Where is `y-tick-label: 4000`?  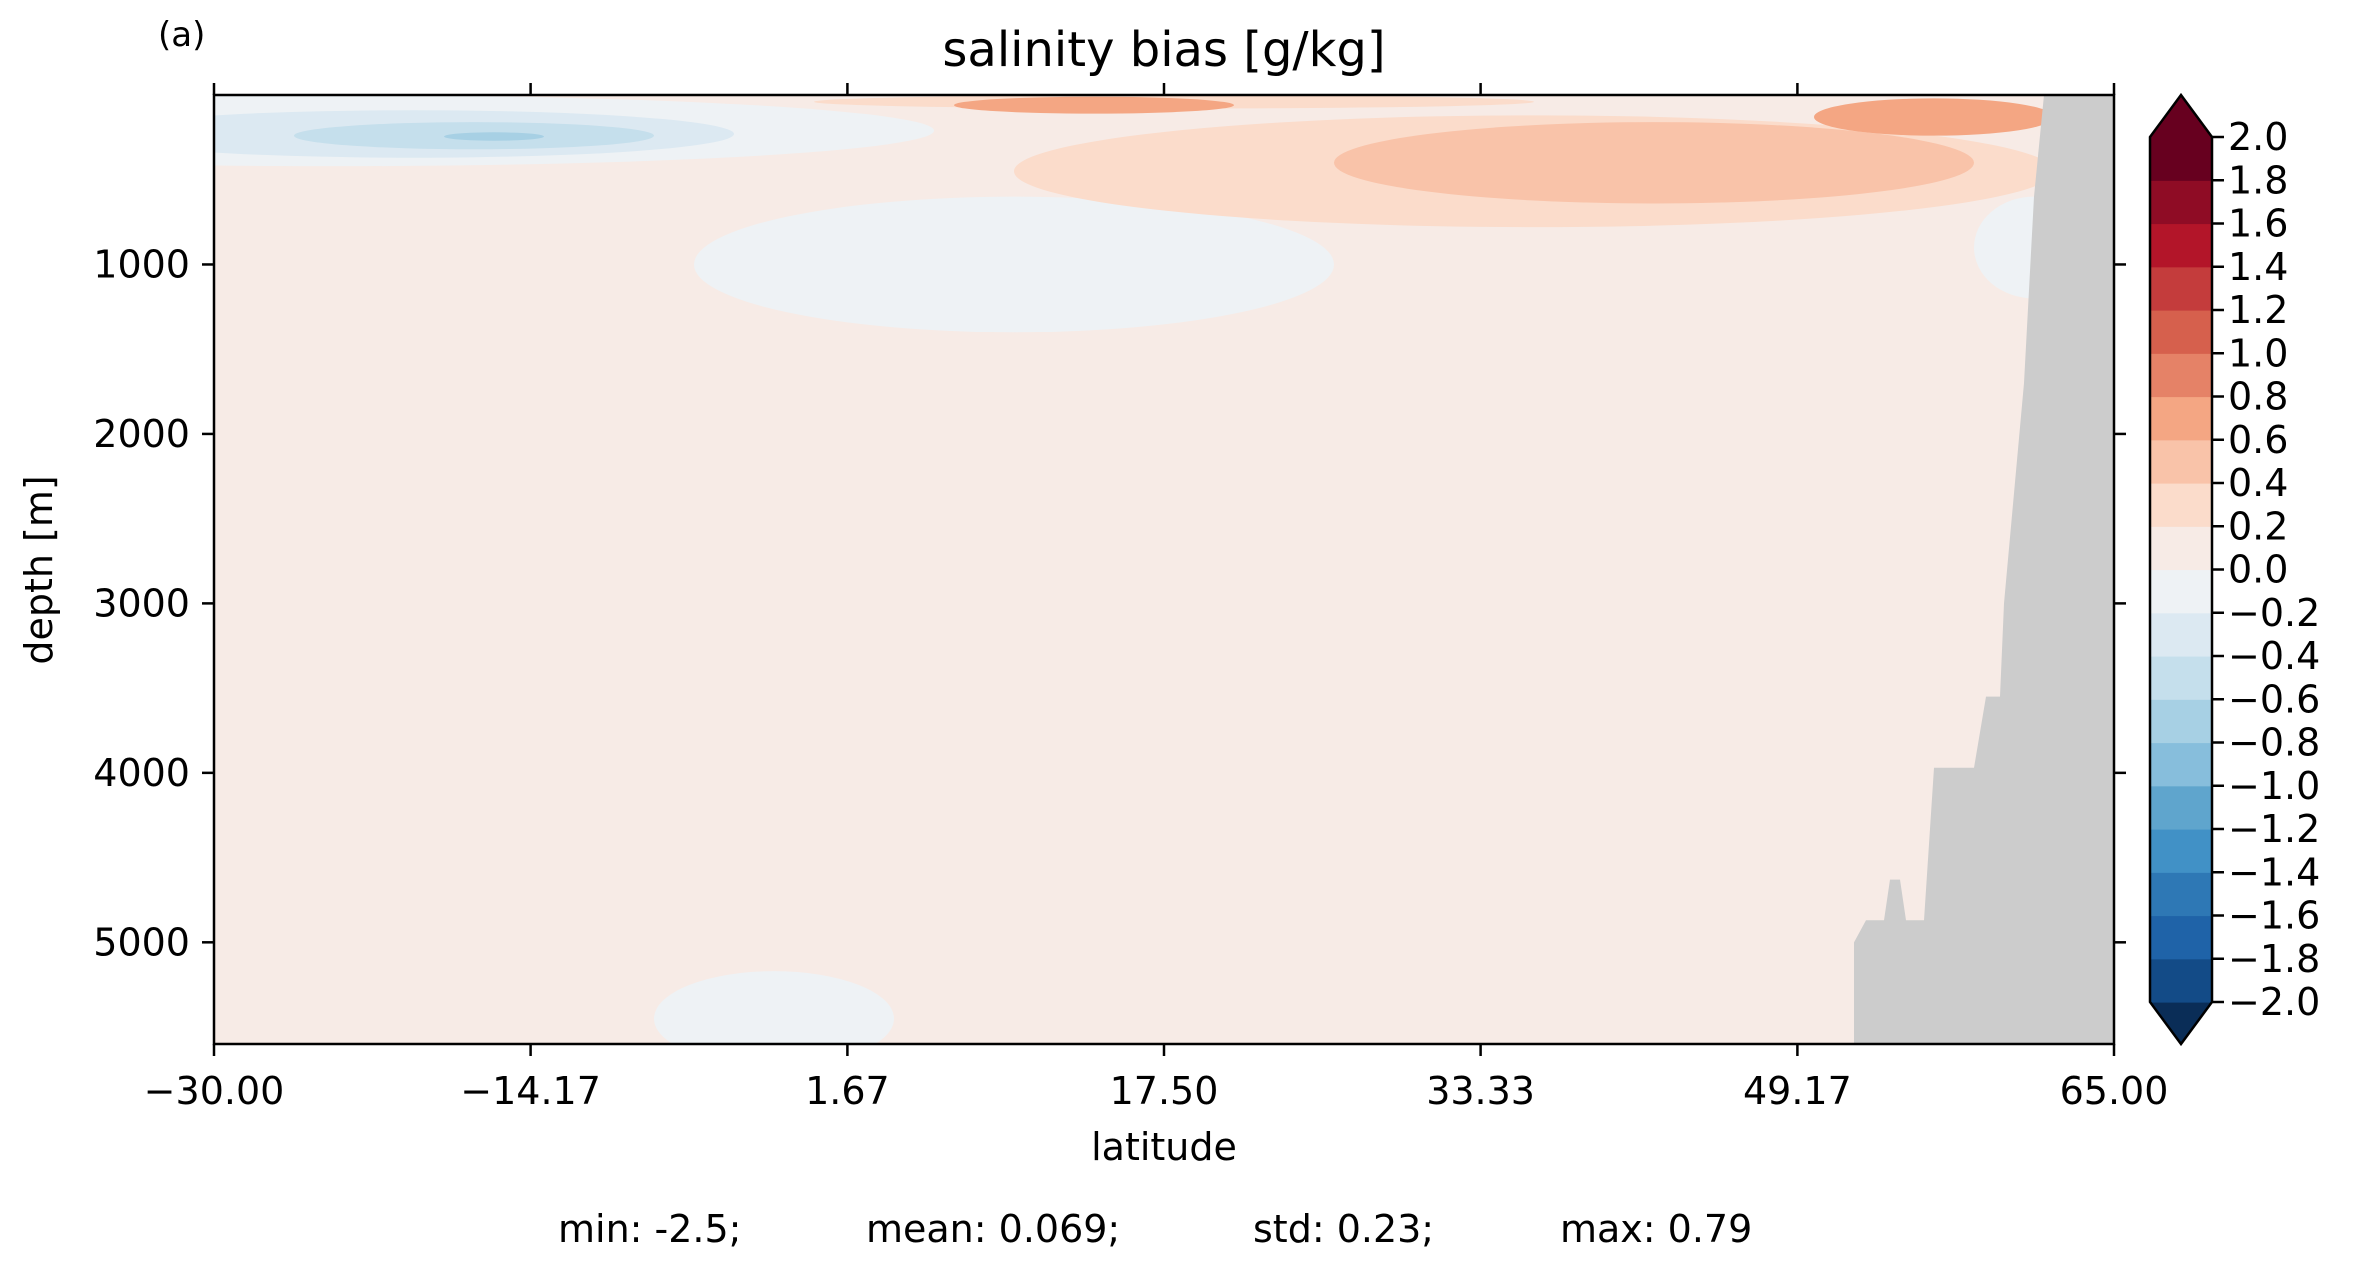 y-tick-label: 4000 is located at coordinates (141, 773).